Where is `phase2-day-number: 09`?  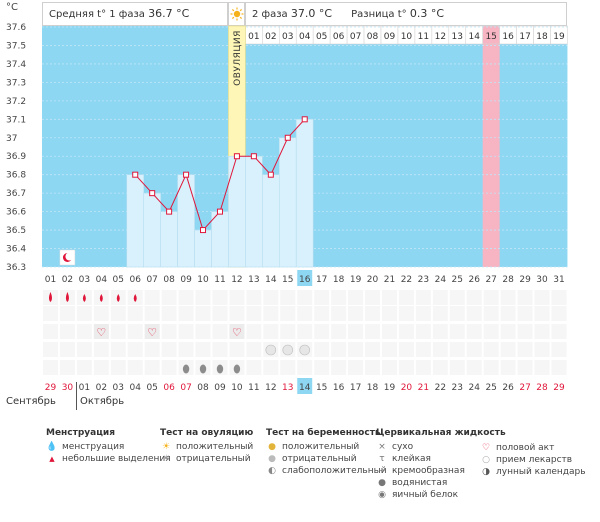 phase2-day-number: 09 is located at coordinates (390, 37).